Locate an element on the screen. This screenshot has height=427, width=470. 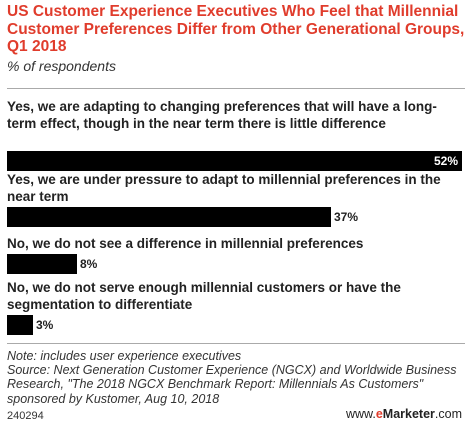
brand-prefix: www. is located at coordinates (360, 414).